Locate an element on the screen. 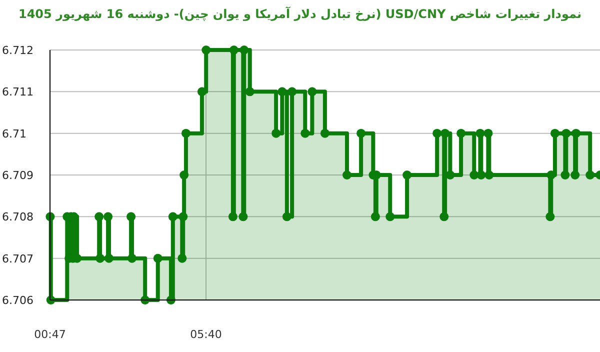 This screenshot has width=600, height=352. y-tick-label: 6.707 is located at coordinates (18, 259).